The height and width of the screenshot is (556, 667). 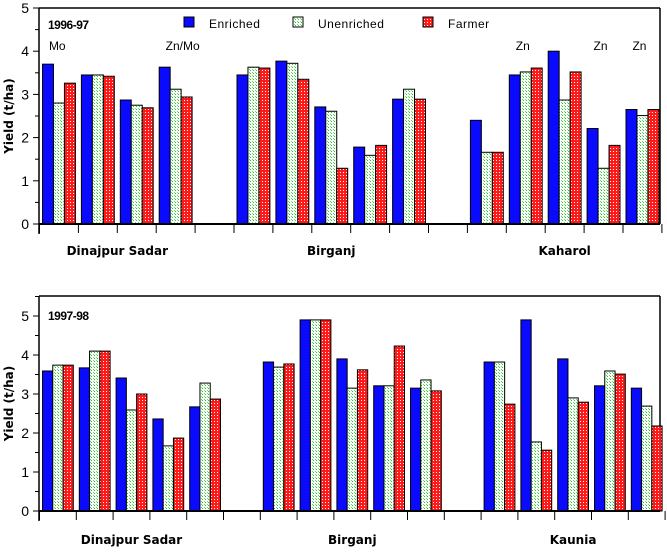 What do you see at coordinates (564, 251) in the screenshot?
I see `x-group-label: Kaharol` at bounding box center [564, 251].